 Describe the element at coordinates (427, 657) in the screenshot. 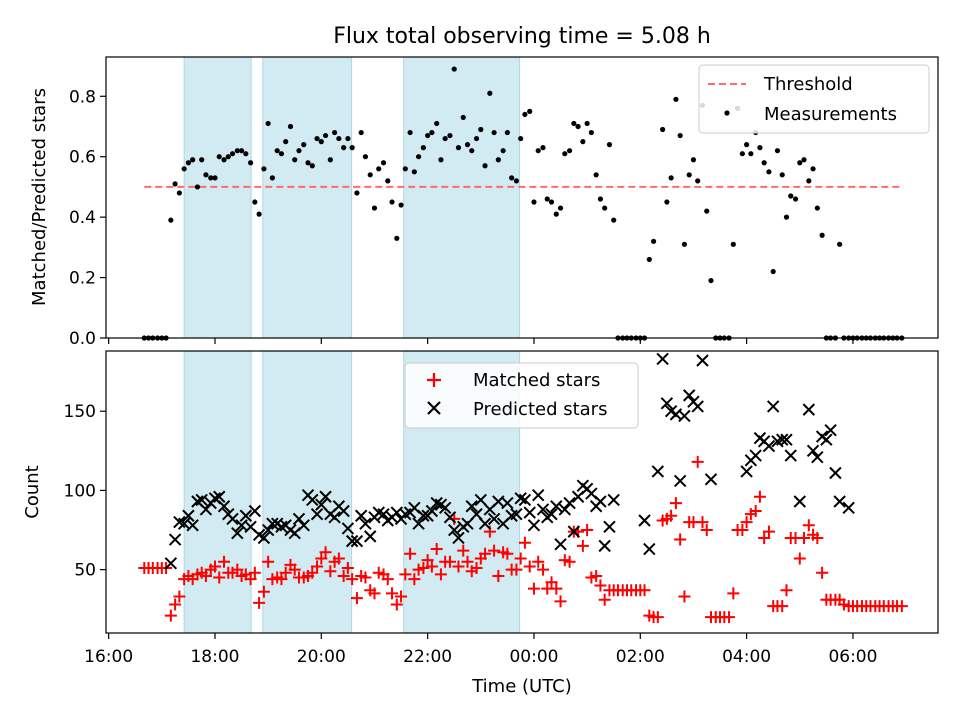

I see `x-tick-label: 22:00` at that location.